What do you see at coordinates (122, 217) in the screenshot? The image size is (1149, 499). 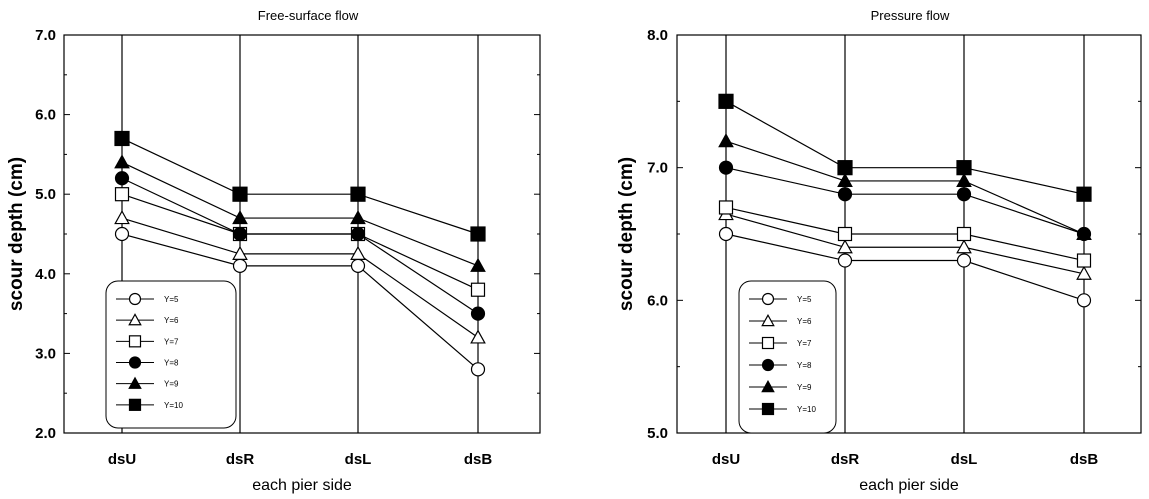 I see `data-point-y6-dsU` at bounding box center [122, 217].